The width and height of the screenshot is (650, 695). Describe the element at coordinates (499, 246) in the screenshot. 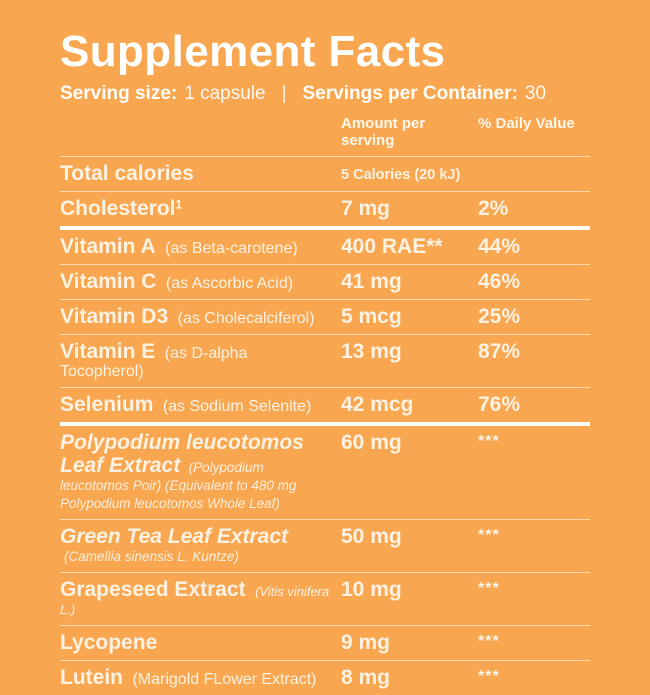

I see `daily-value: 44%` at that location.